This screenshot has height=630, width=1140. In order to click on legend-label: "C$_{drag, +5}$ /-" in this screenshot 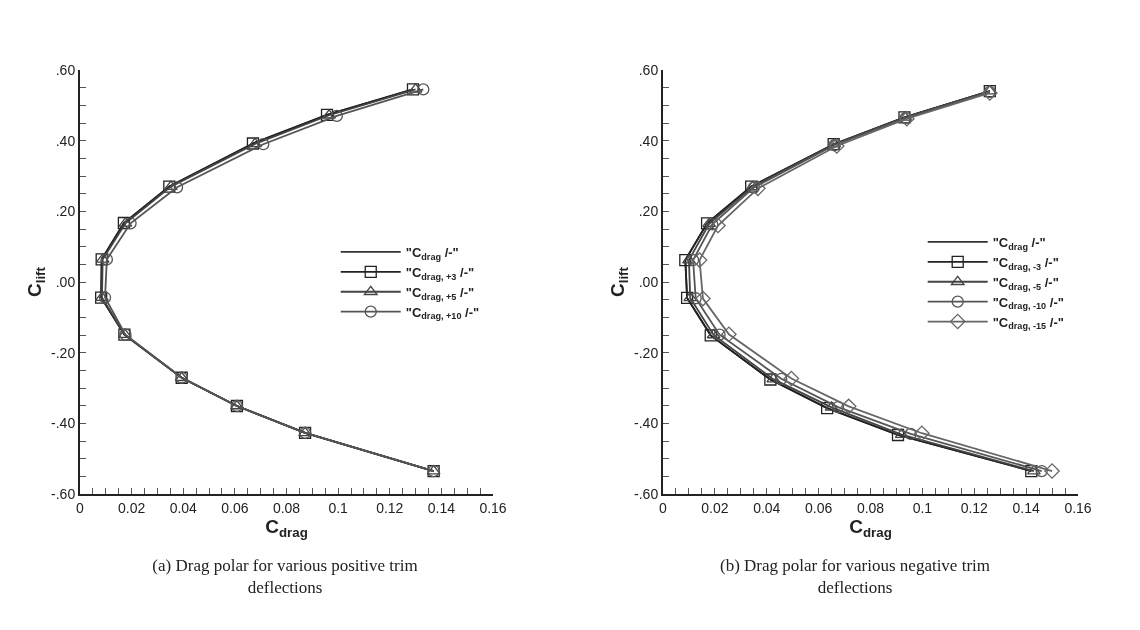, I will do `click(440, 293)`.